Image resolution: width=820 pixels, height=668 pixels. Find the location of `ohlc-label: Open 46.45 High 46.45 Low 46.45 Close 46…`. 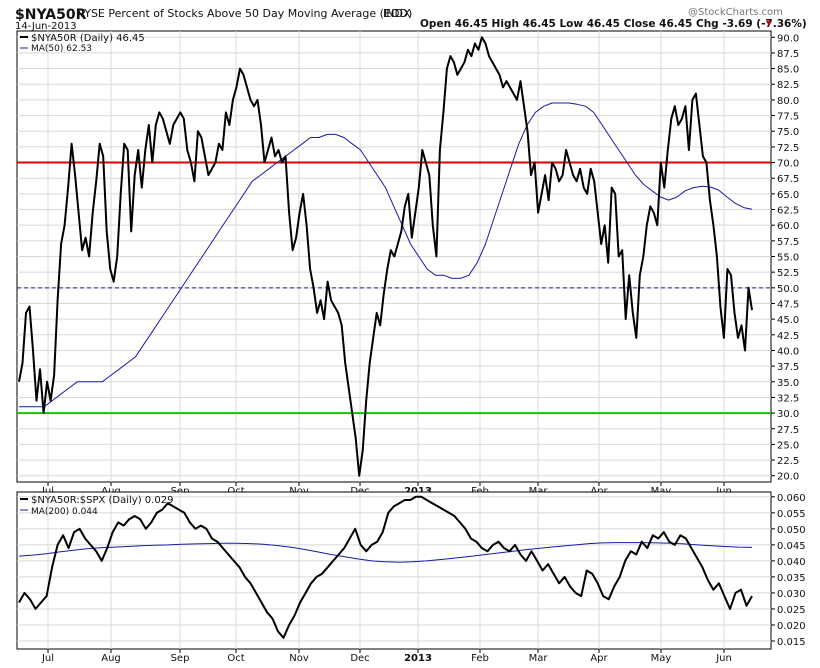

ohlc-label: Open 46.45 High 46.45 Low 46.45 Close 46… is located at coordinates (613, 24).